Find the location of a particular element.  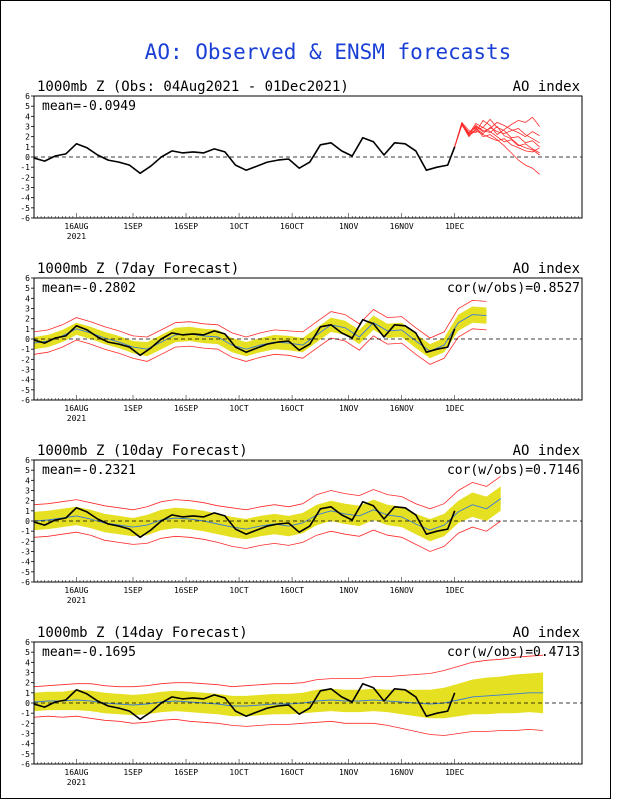

panel-title: 1000mb Z (Obs: 04Aug2021 - 01Dec2021) is located at coordinates (193, 87).